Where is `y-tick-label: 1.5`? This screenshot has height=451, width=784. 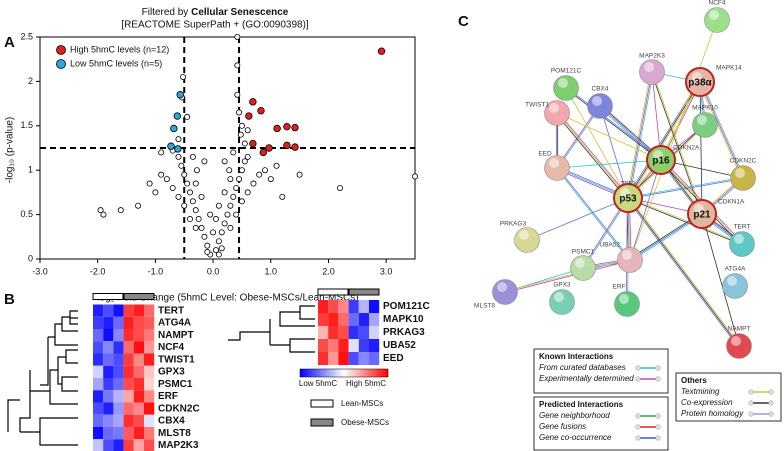 y-tick-label: 1.5 is located at coordinates (26, 125).